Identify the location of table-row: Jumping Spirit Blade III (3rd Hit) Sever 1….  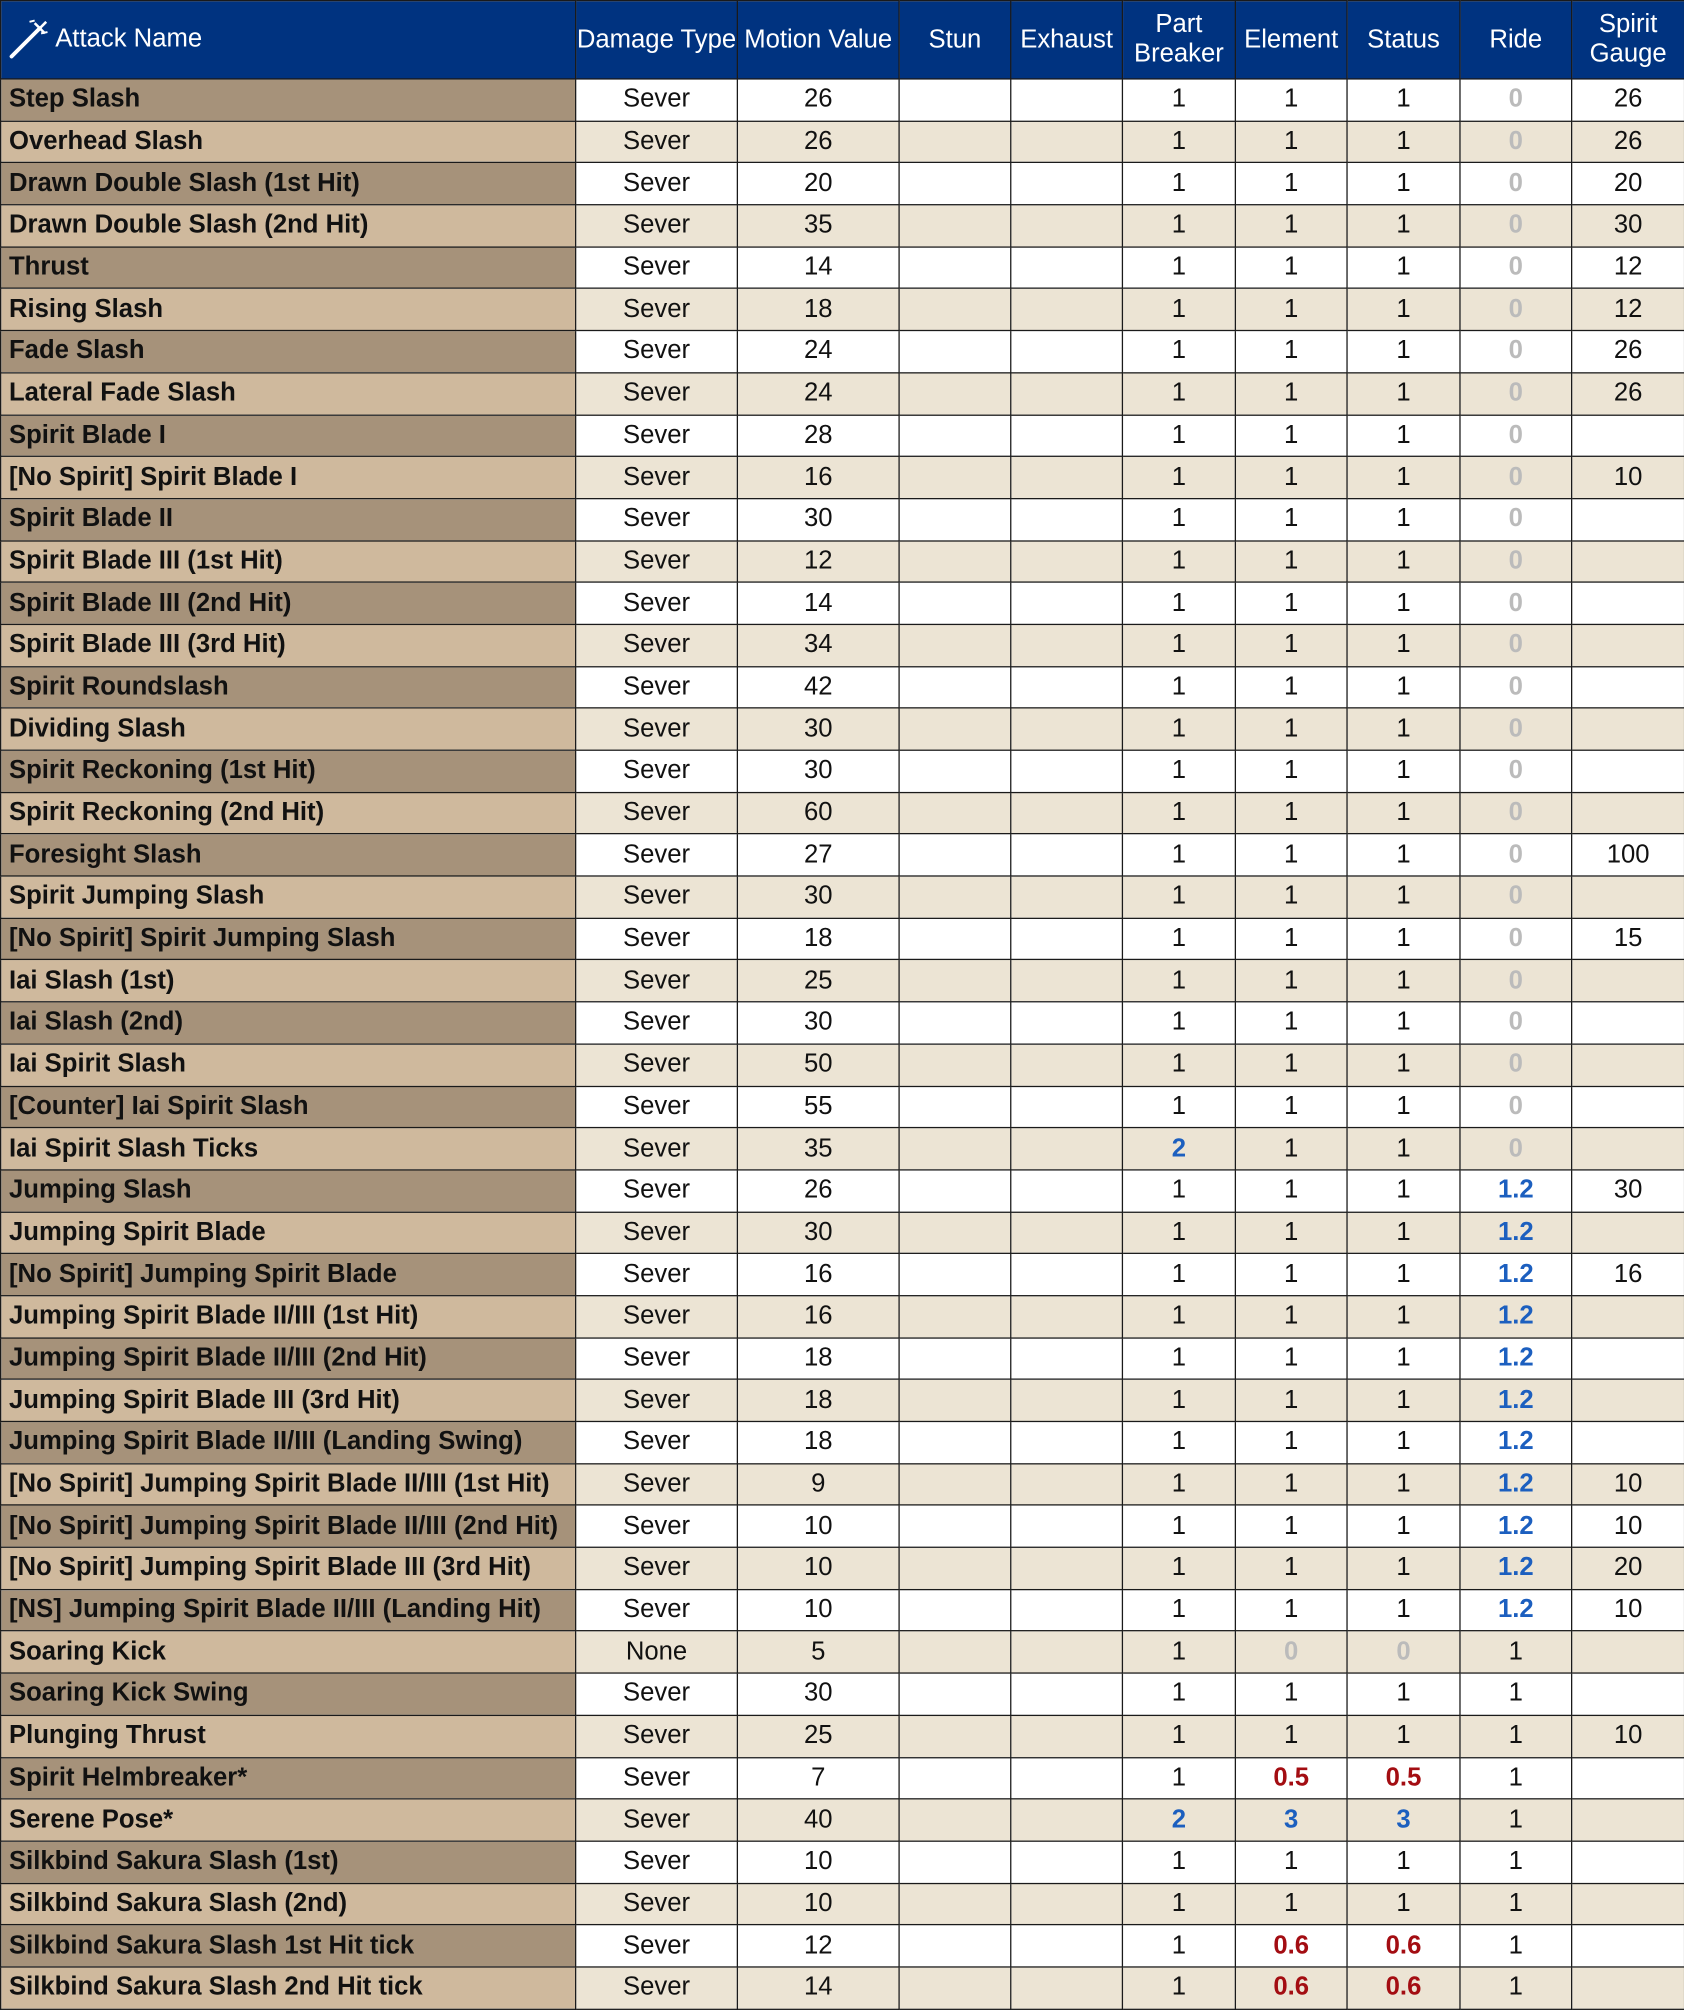
(842, 1400).